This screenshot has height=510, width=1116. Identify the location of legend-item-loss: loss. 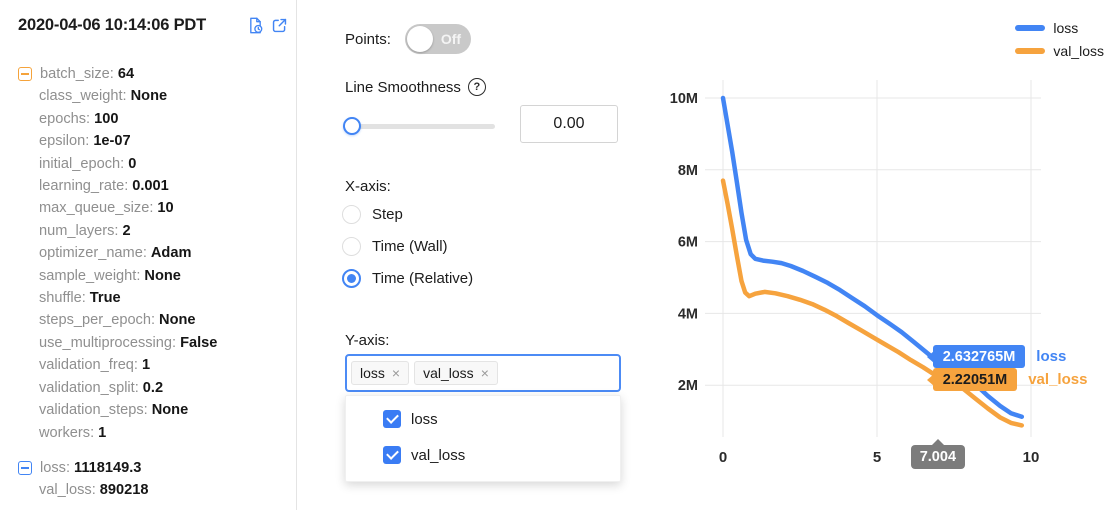
(1059, 28).